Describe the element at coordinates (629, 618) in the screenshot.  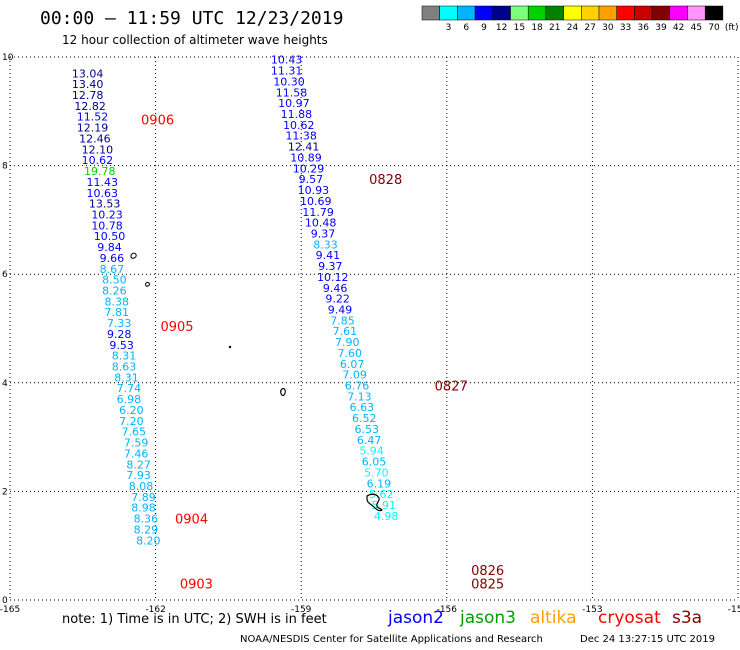
I see `satellite-cryosat: cryosat` at that location.